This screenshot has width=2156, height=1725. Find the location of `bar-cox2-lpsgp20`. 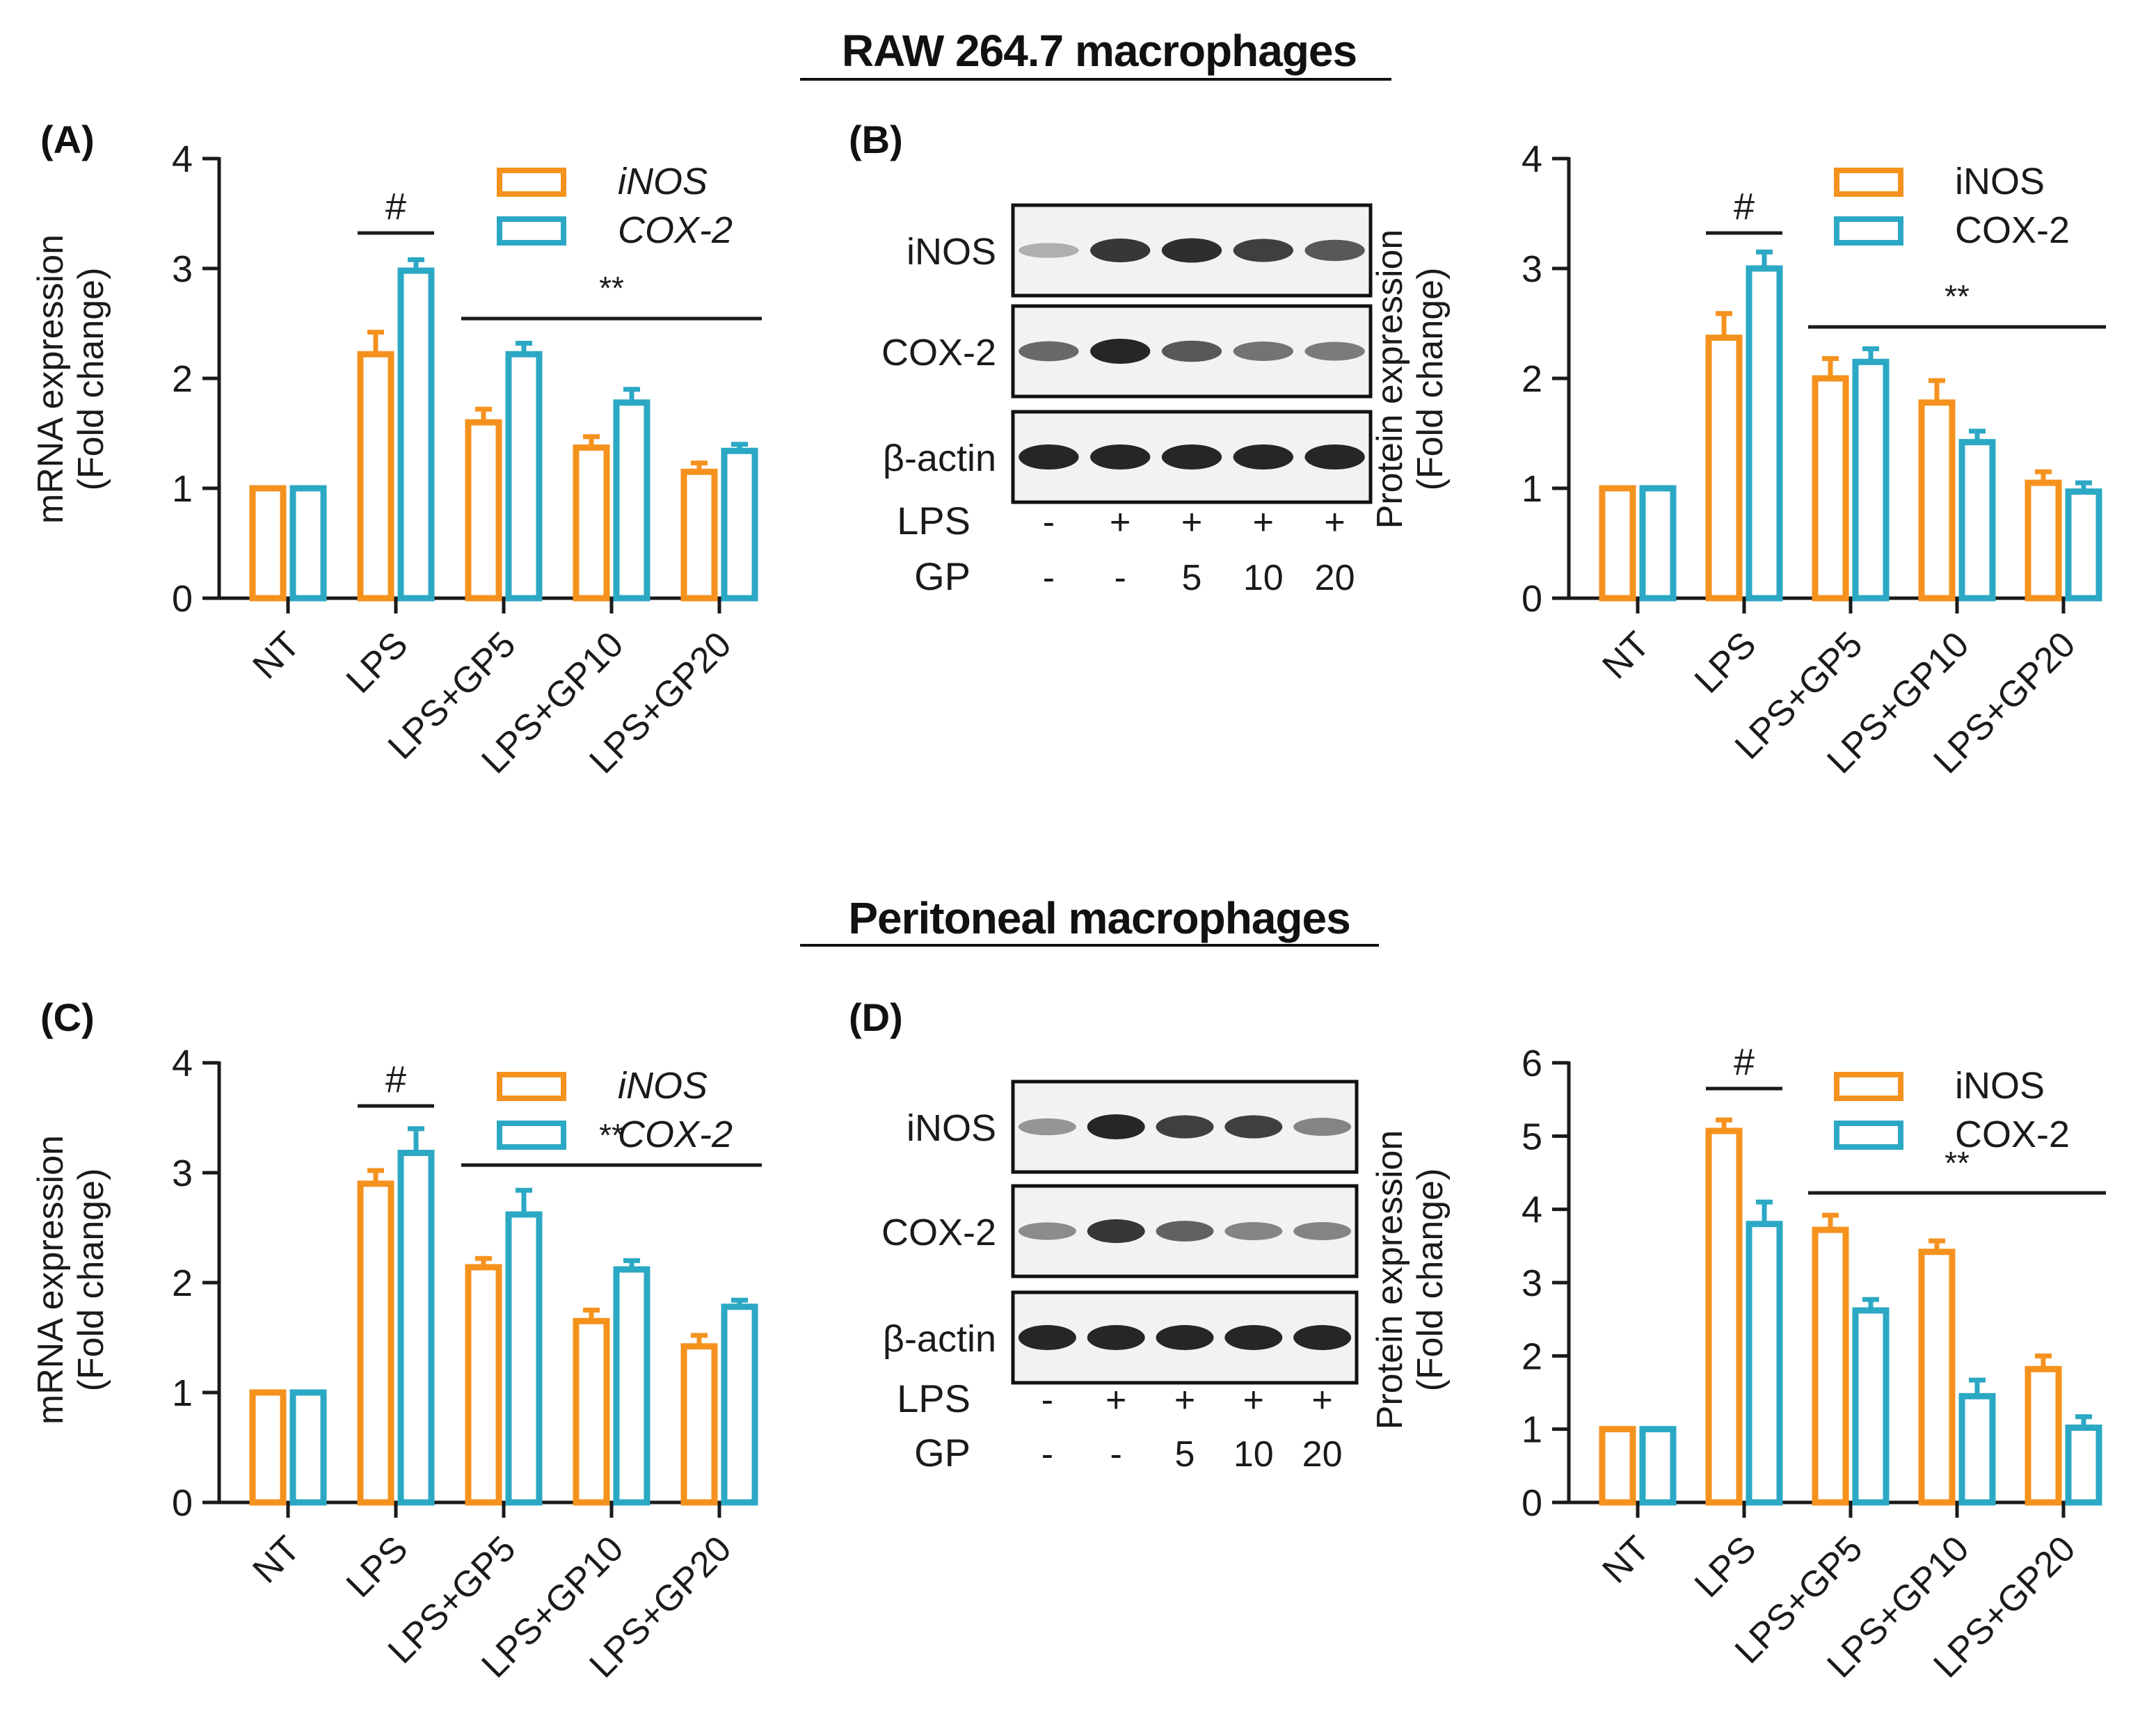

bar-cox2-lpsgp20 is located at coordinates (739, 1404).